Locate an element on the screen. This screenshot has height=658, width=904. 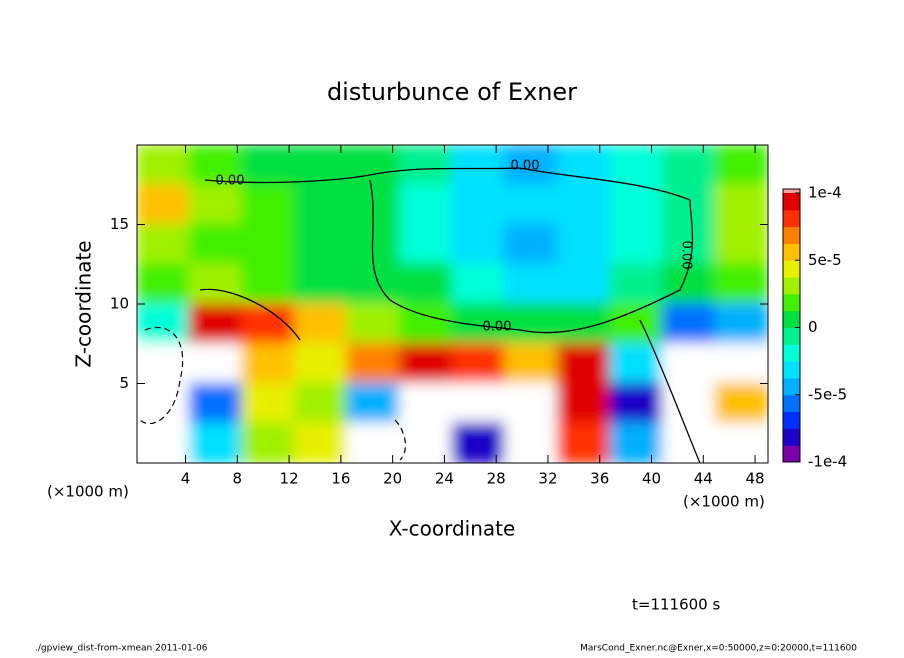
x-tick-label: 20 is located at coordinates (392, 479).